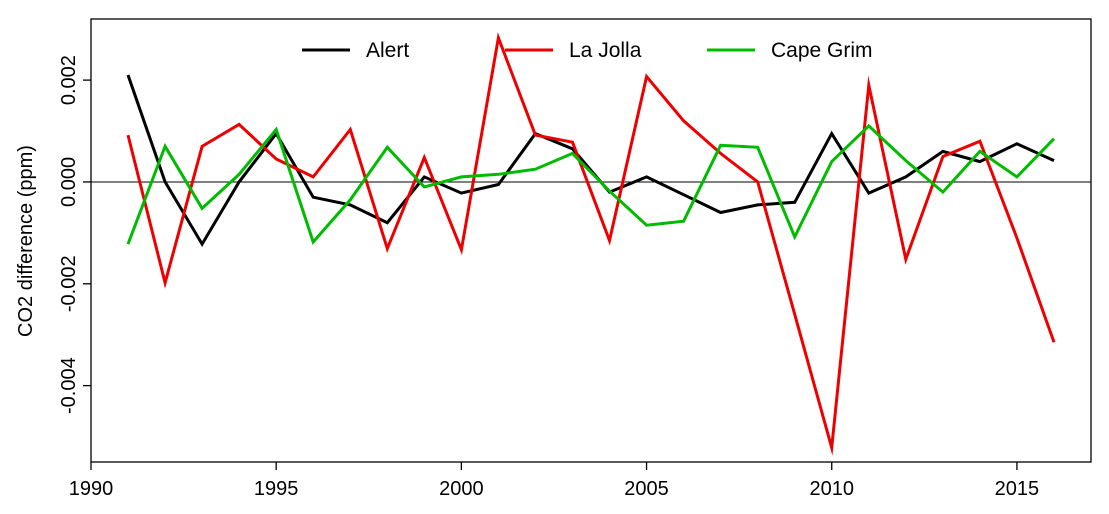 This screenshot has width=1109, height=514. Describe the element at coordinates (91, 489) in the screenshot. I see `x-tick-label: 1990` at that location.